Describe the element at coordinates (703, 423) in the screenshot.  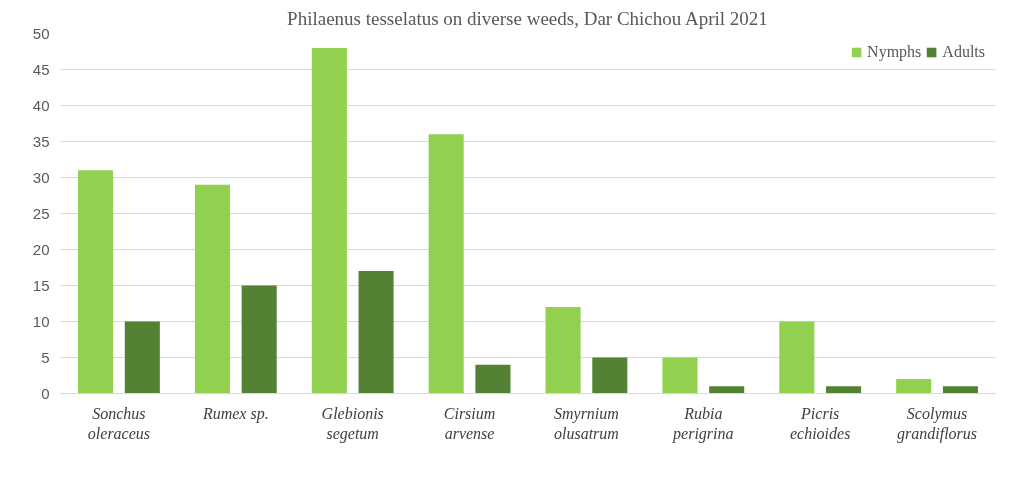
I see `x-tick-label: Rubia perigrina` at that location.